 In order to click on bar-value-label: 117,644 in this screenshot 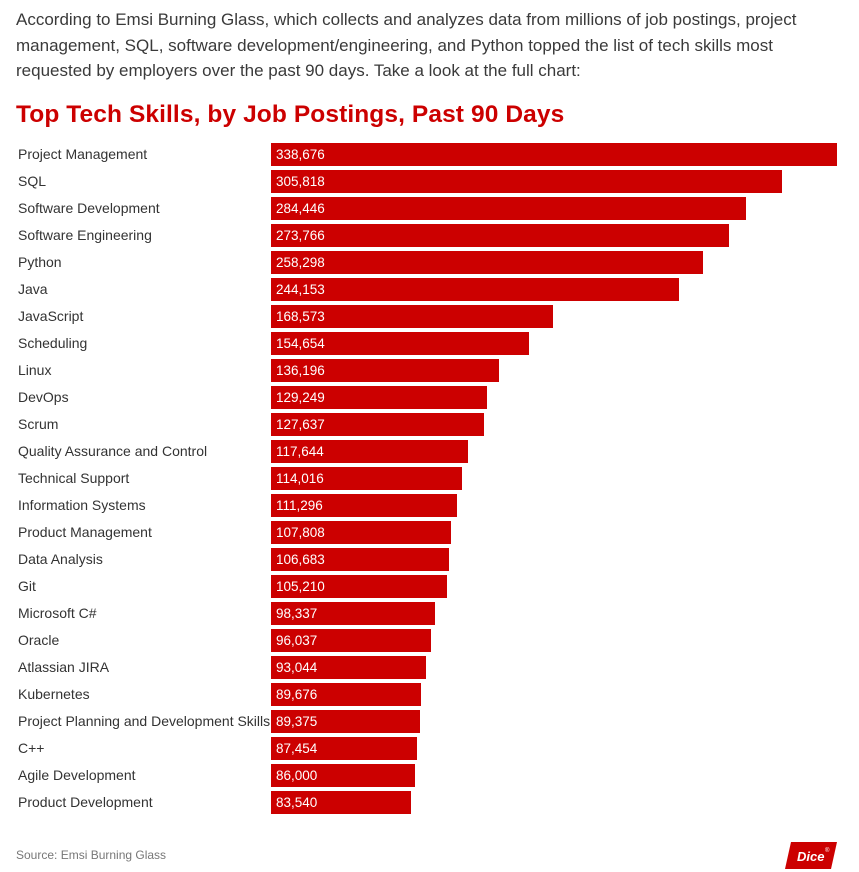, I will do `click(300, 451)`.